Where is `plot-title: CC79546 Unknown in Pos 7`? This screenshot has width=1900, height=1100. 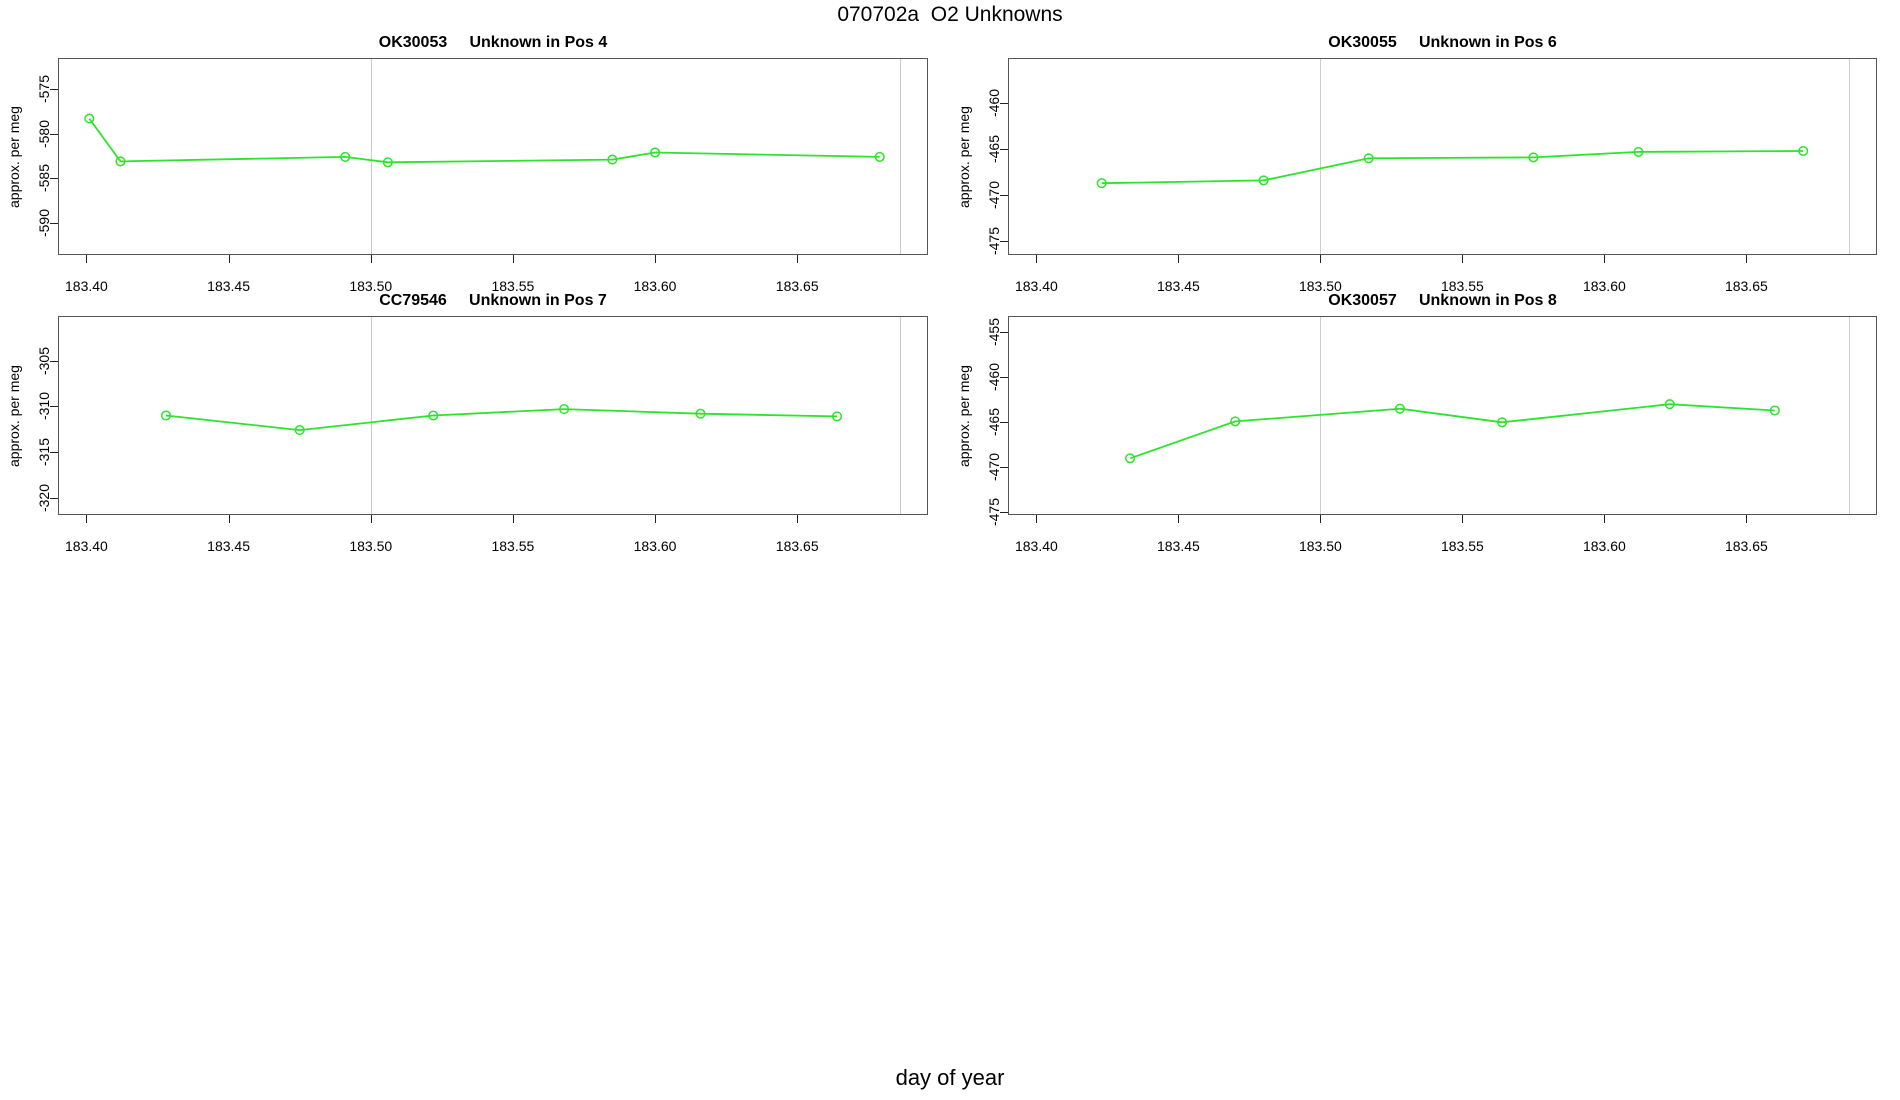 plot-title: CC79546 Unknown in Pos 7 is located at coordinates (493, 300).